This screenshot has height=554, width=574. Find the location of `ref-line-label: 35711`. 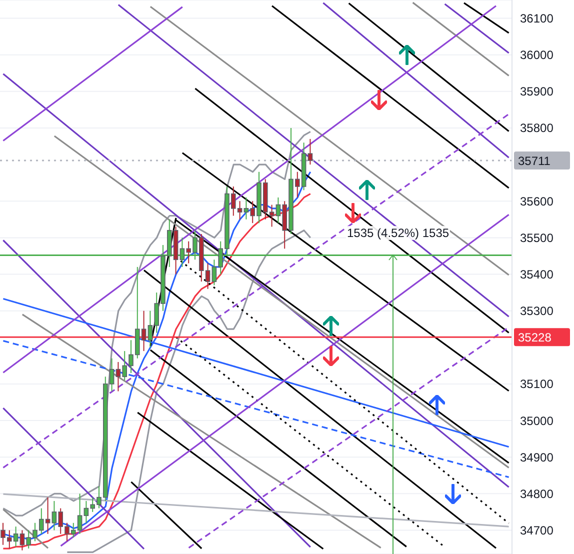

ref-line-label: 35711 is located at coordinates (534, 161).